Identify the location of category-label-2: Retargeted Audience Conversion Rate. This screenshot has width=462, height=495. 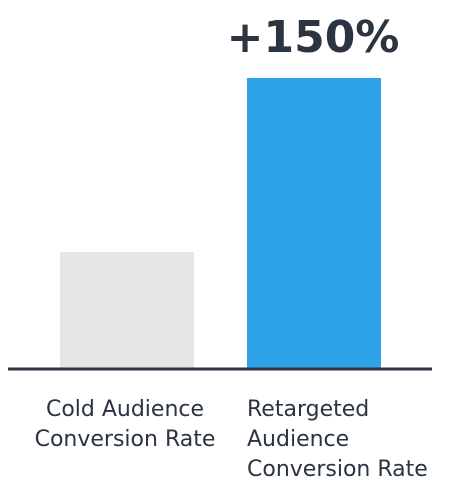
(337, 439).